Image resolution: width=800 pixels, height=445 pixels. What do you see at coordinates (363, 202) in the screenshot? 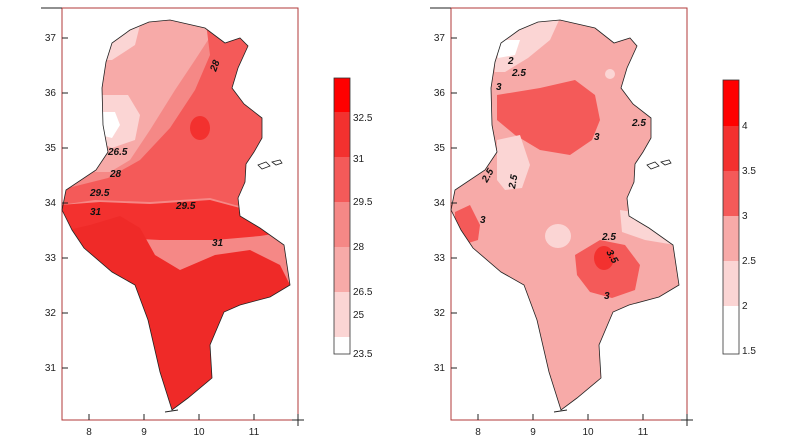
I see `left-legend-label: 29.5` at bounding box center [363, 202].